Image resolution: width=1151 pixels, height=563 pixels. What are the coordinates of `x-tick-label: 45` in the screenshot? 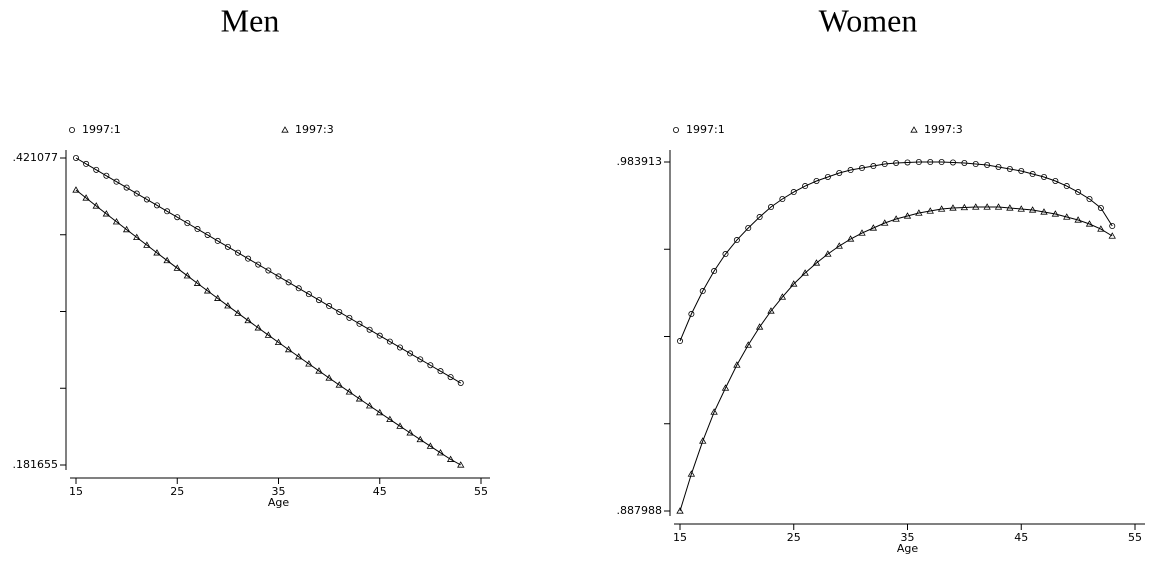 It's located at (1021, 537).